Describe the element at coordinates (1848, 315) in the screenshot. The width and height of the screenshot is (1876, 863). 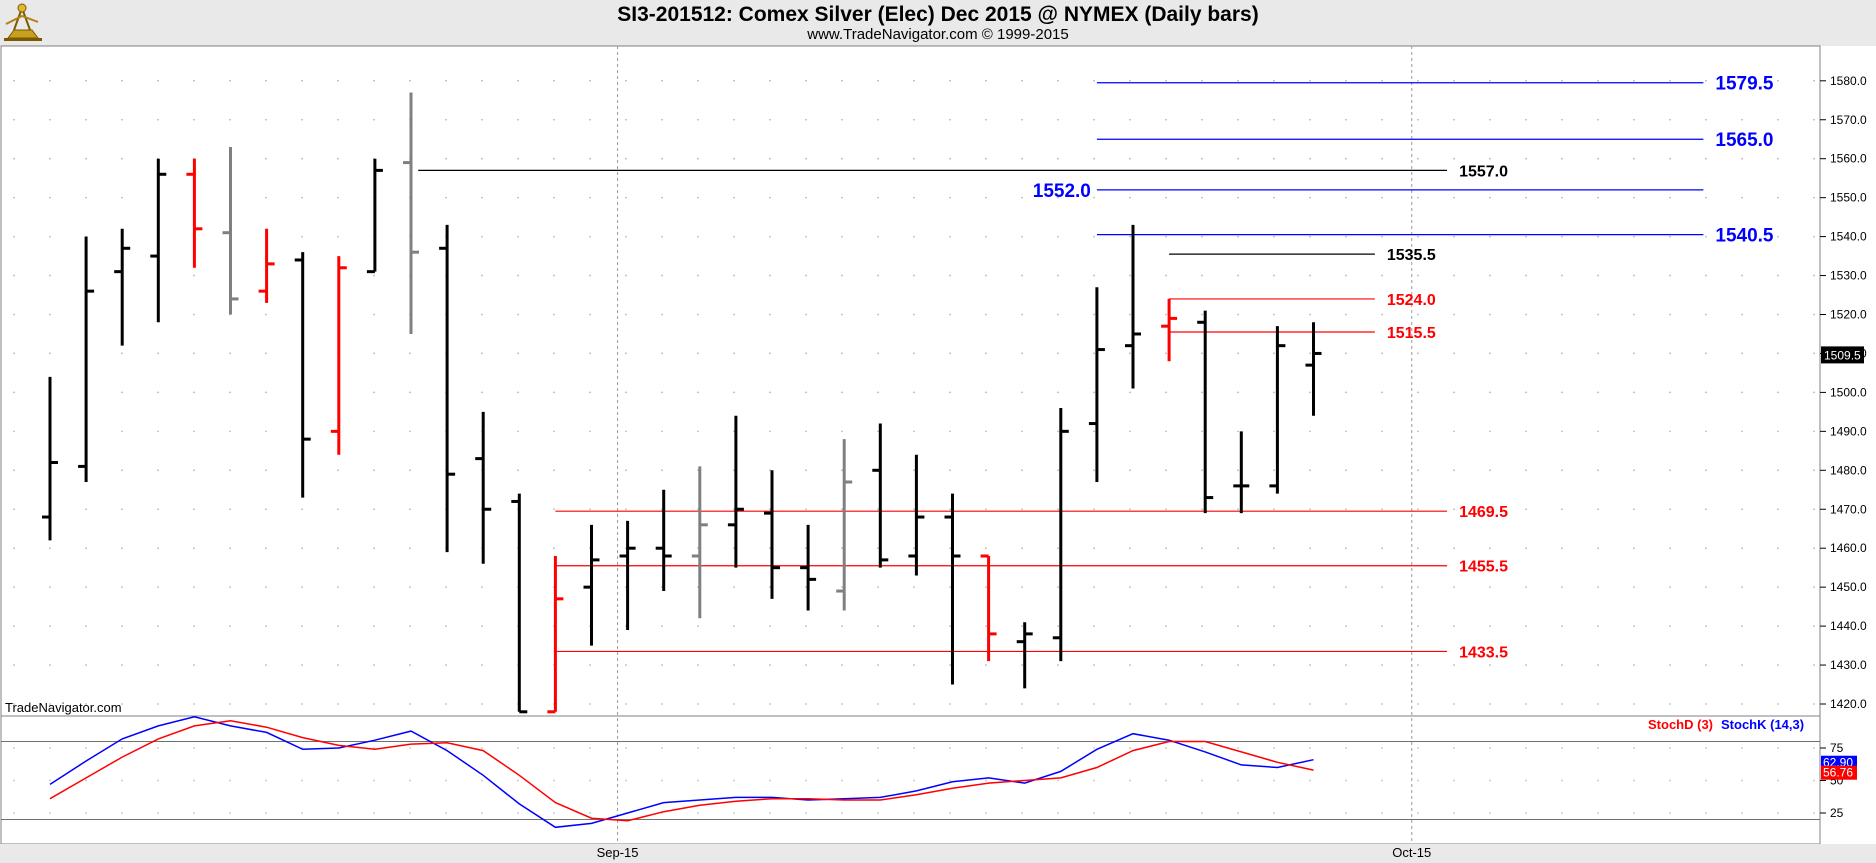
I see `y-tick-label: 1520.0` at that location.